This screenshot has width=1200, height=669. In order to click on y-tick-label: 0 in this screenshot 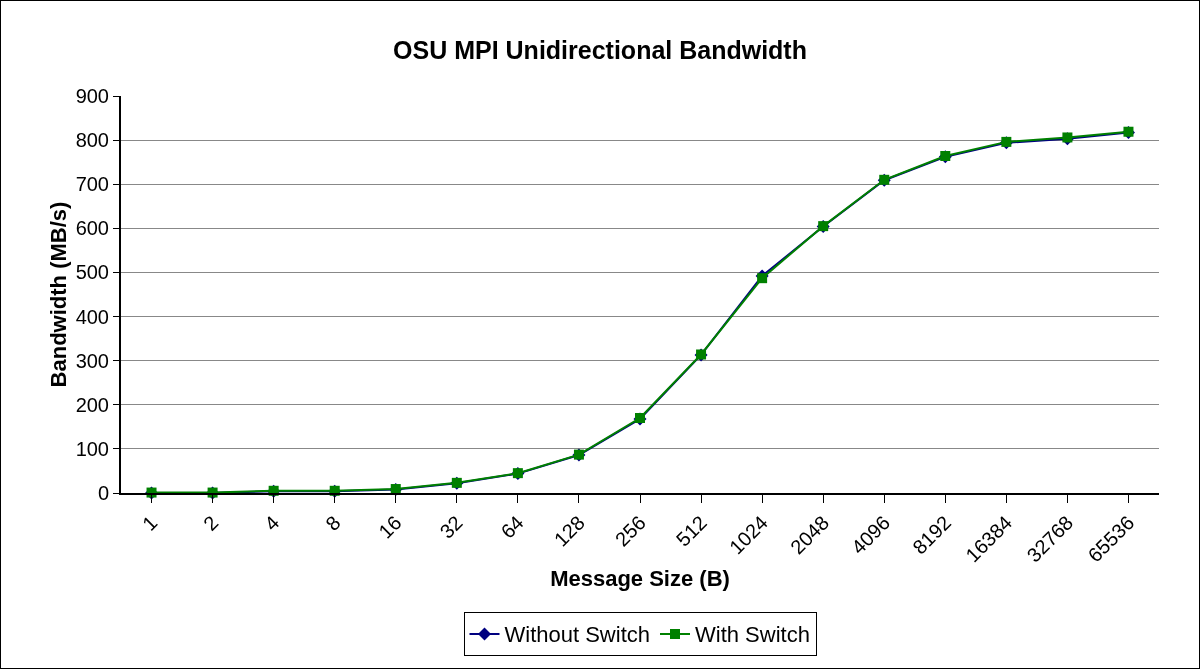, I will do `click(103, 493)`.